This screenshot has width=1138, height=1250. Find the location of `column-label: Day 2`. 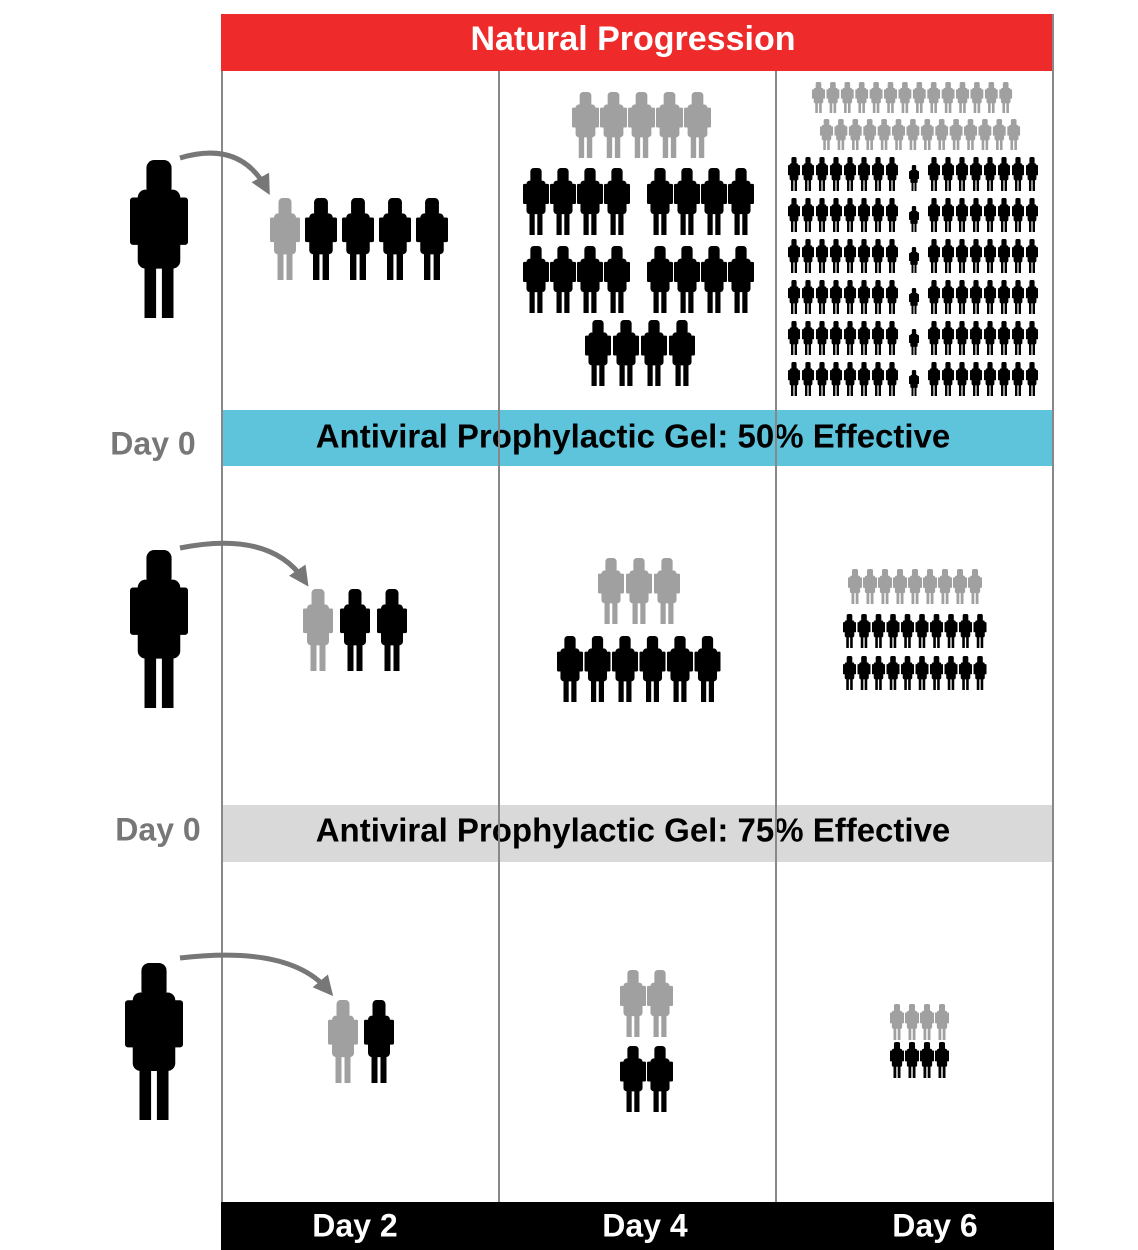

column-label: Day 2 is located at coordinates (354, 1225).